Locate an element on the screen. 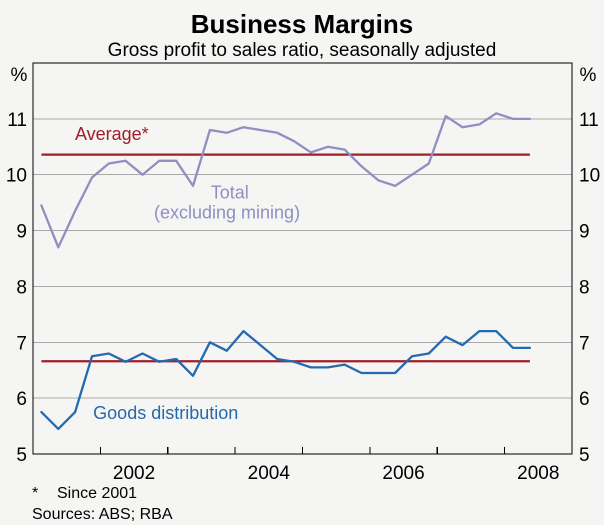  annotation-excluding-mining: (excluding mining) is located at coordinates (227, 213).